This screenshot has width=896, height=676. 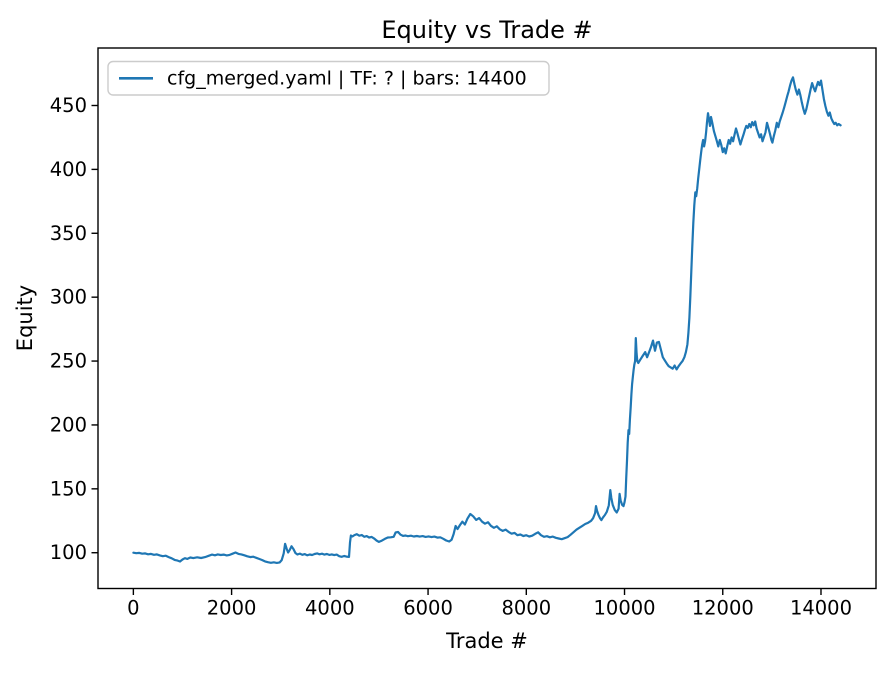 What do you see at coordinates (68, 233) in the screenshot?
I see `y-tick-label: 350` at bounding box center [68, 233].